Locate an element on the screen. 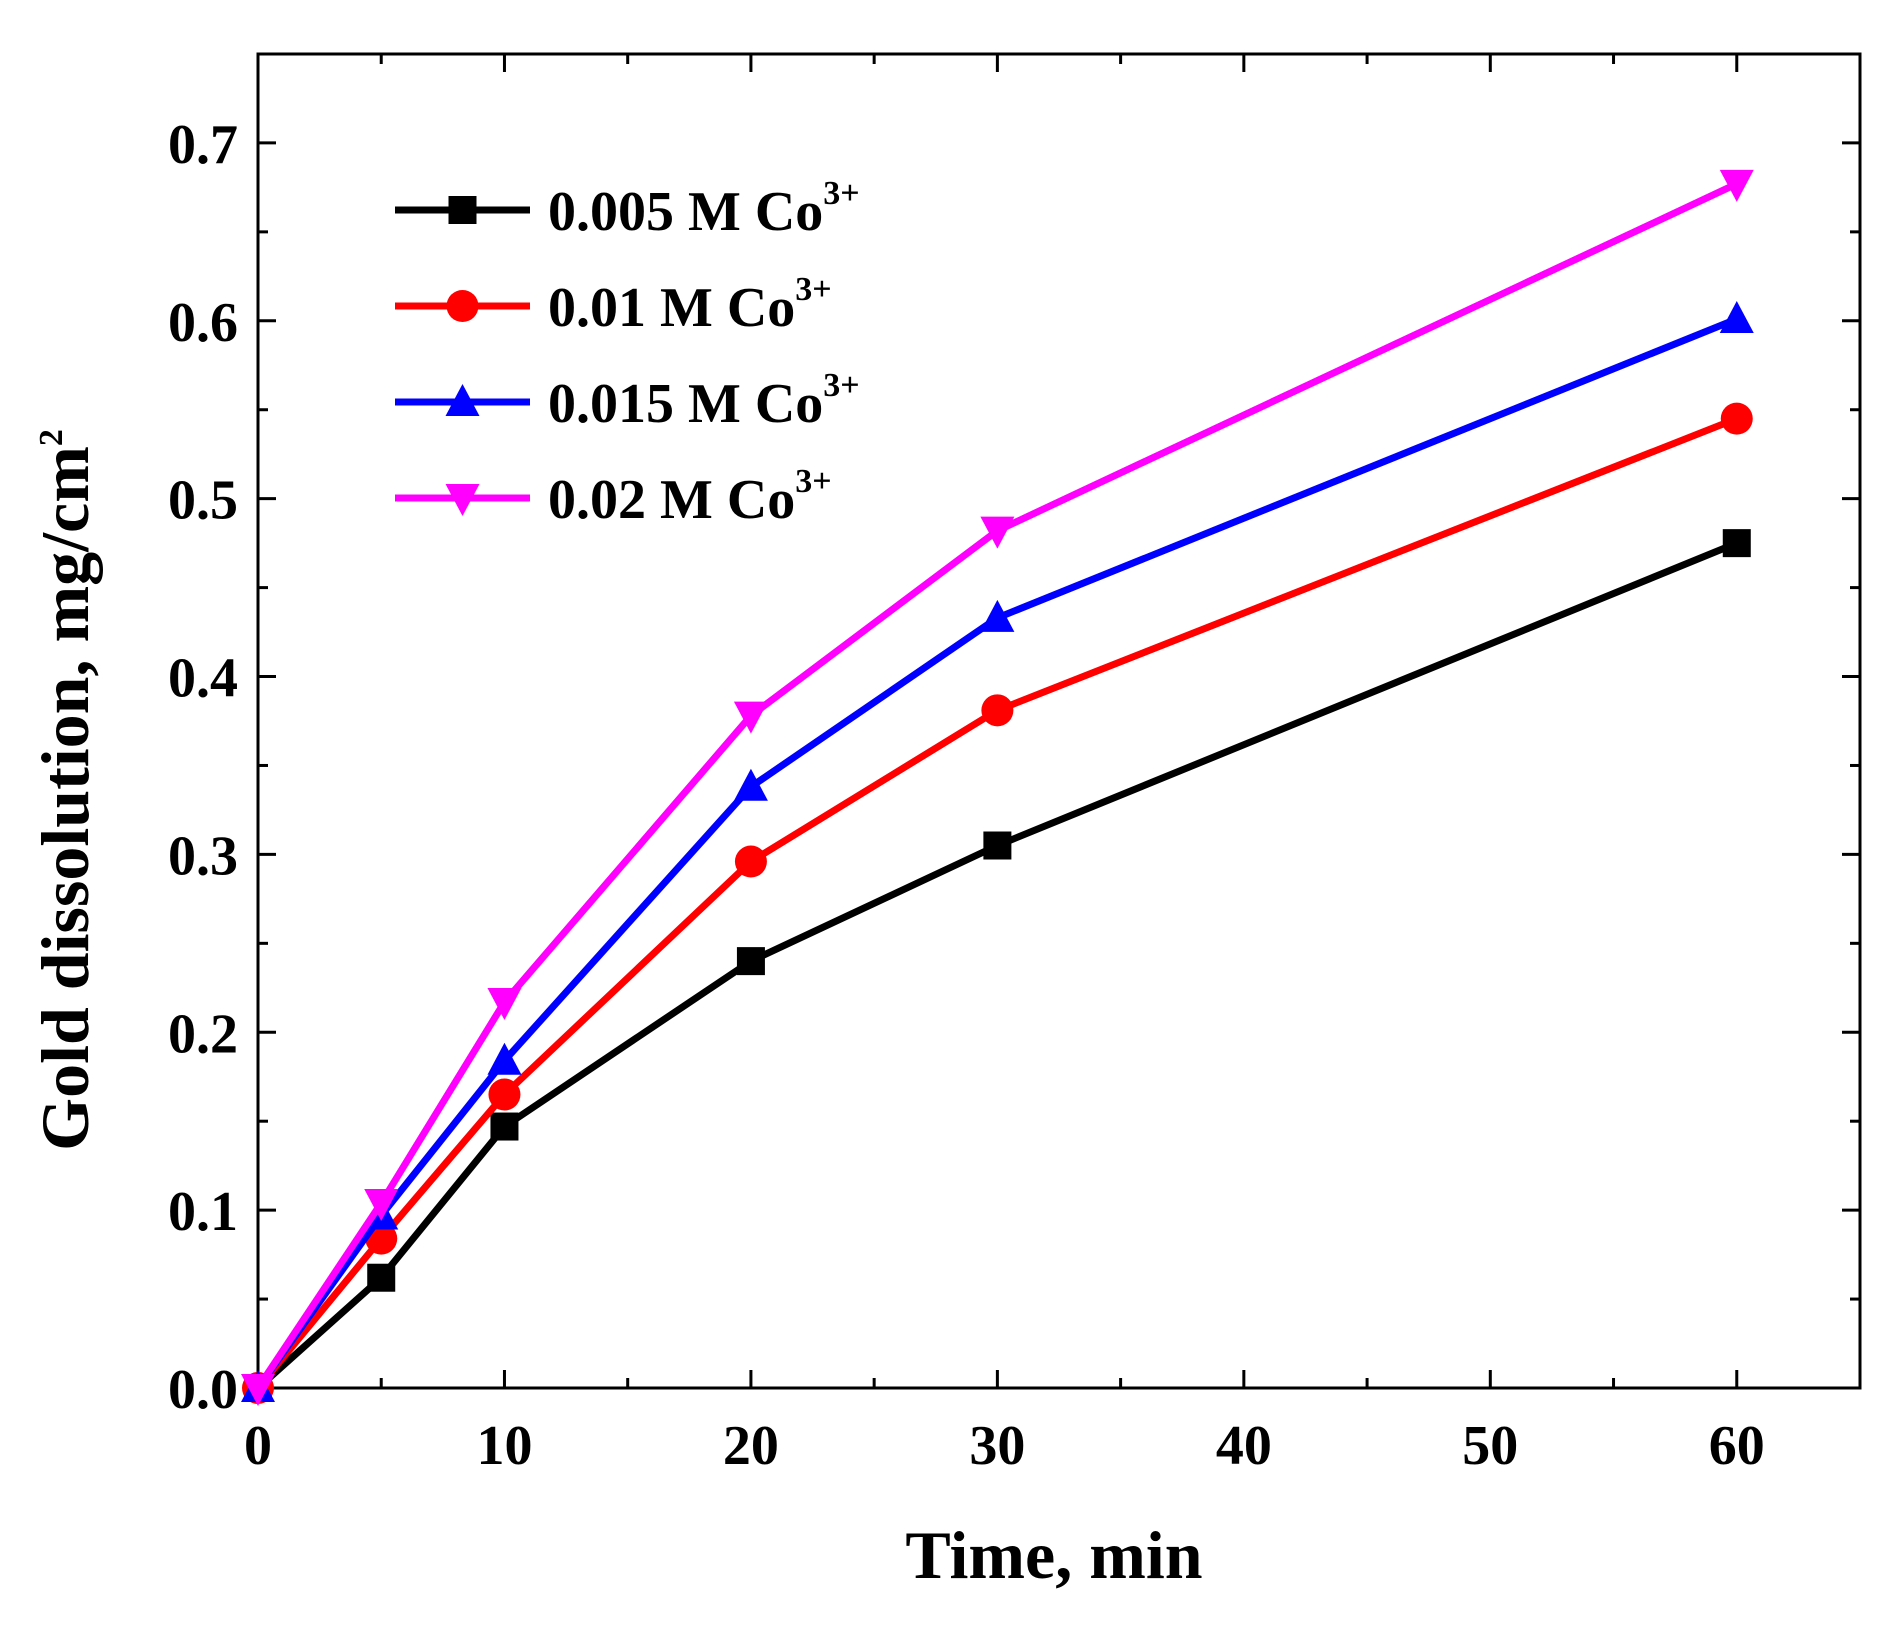 The height and width of the screenshot is (1627, 1899). legend-label: 0.005 M Co3+ is located at coordinates (704, 209).